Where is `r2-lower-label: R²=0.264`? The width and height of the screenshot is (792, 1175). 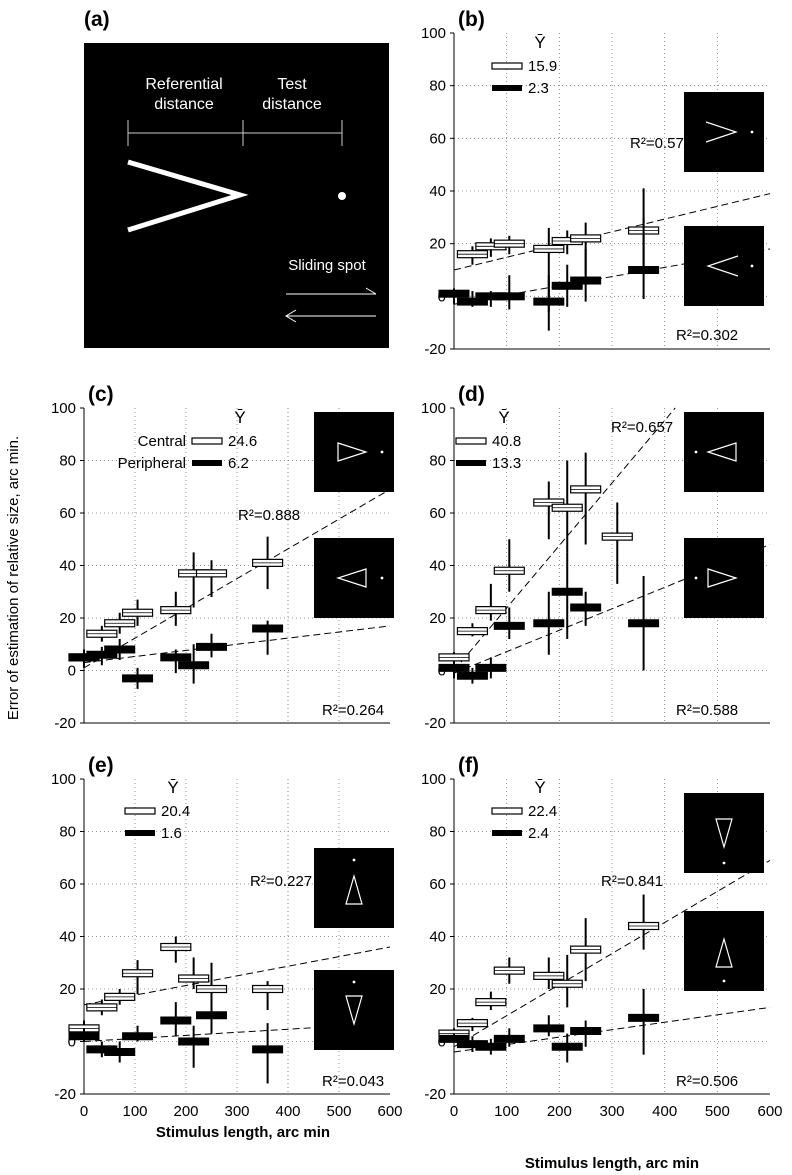 r2-lower-label: R²=0.264 is located at coordinates (353, 710).